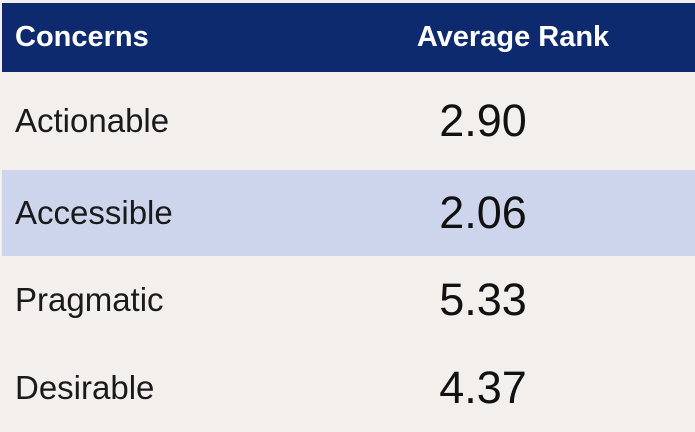 The width and height of the screenshot is (695, 432). What do you see at coordinates (513, 37) in the screenshot?
I see `header-cell-average-rank: Average Rank` at bounding box center [513, 37].